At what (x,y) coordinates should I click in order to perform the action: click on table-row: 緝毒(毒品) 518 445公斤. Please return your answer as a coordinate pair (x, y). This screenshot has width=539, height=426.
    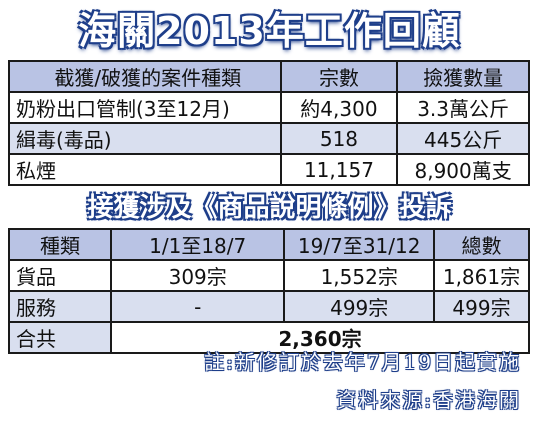
    Looking at the image, I should click on (269, 138).